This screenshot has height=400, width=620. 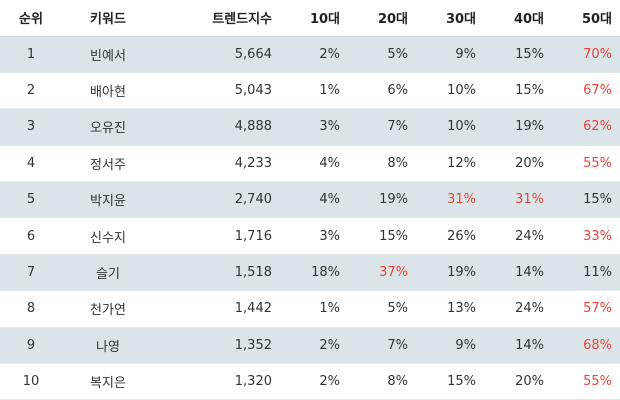 What do you see at coordinates (31, 236) in the screenshot?
I see `cell-rank: 6` at bounding box center [31, 236].